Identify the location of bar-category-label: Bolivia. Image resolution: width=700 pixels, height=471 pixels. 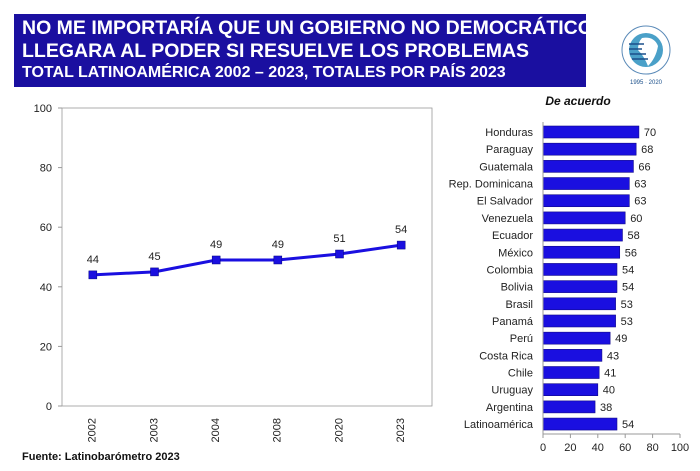
(517, 288).